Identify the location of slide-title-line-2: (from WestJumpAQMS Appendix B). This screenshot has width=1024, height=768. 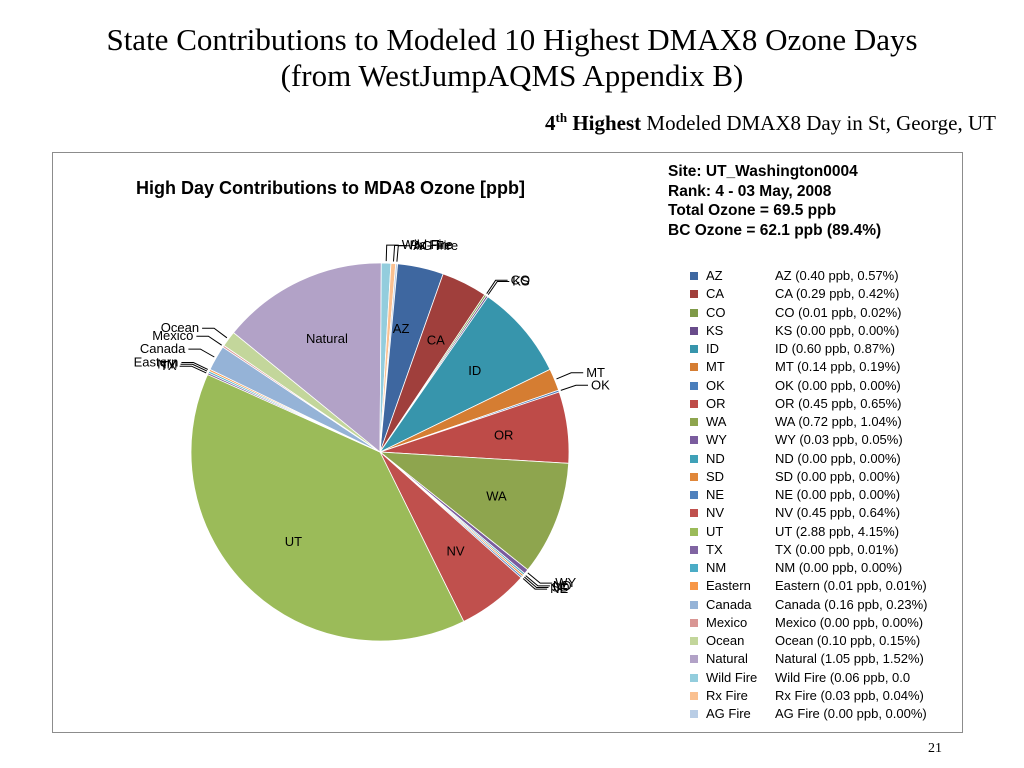
(512, 75).